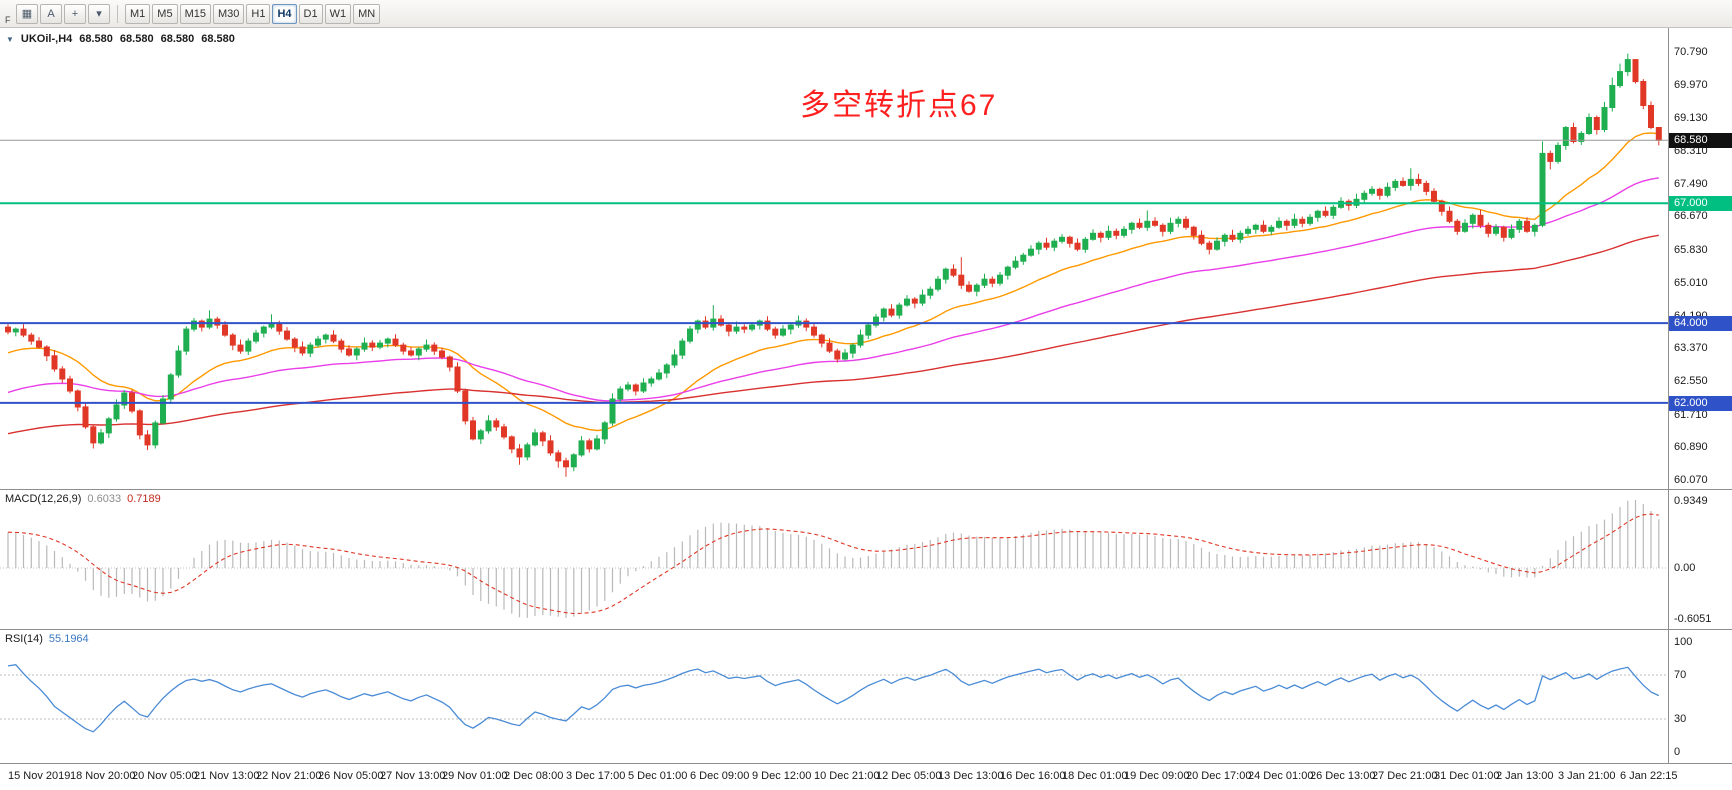 This screenshot has height=790, width=1732. I want to click on toolbar-separator, so click(117, 13).